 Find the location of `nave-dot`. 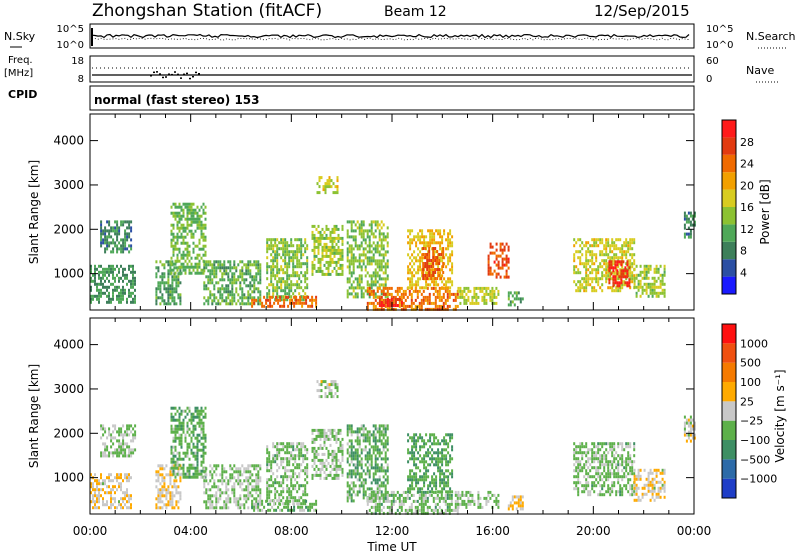

nave-dot is located at coordinates (151, 75).